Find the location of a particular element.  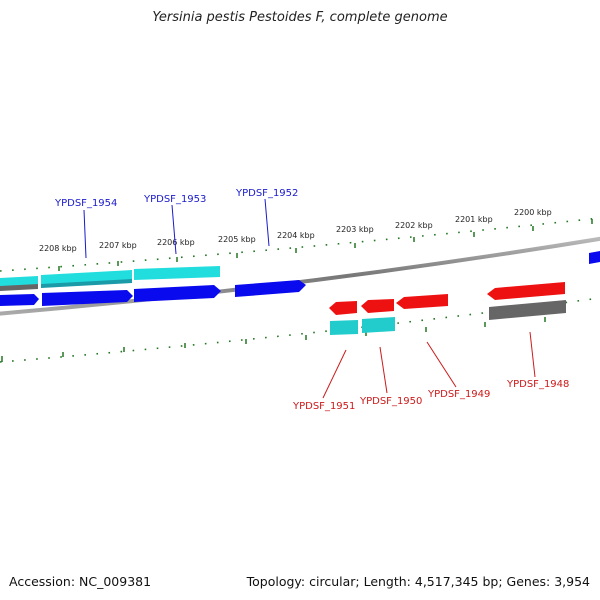

outer-tick-ruler is located at coordinates (300, 244).